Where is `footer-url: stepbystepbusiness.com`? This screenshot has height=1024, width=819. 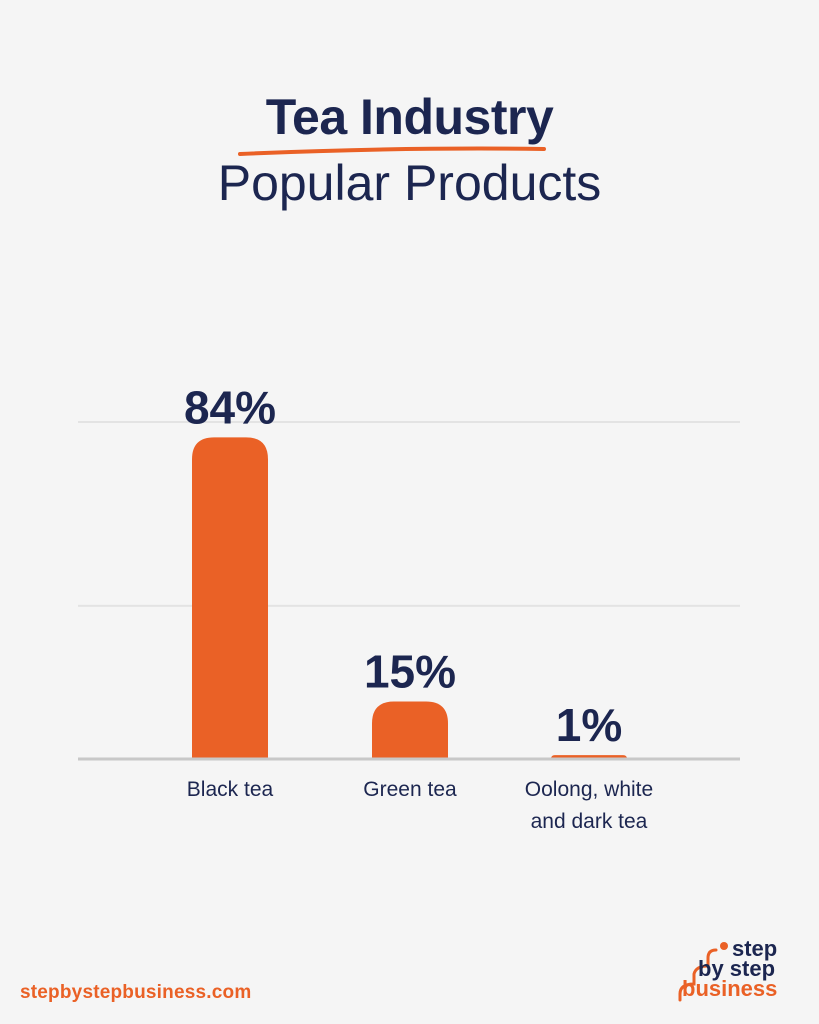 footer-url: stepbystepbusiness.com is located at coordinates (136, 992).